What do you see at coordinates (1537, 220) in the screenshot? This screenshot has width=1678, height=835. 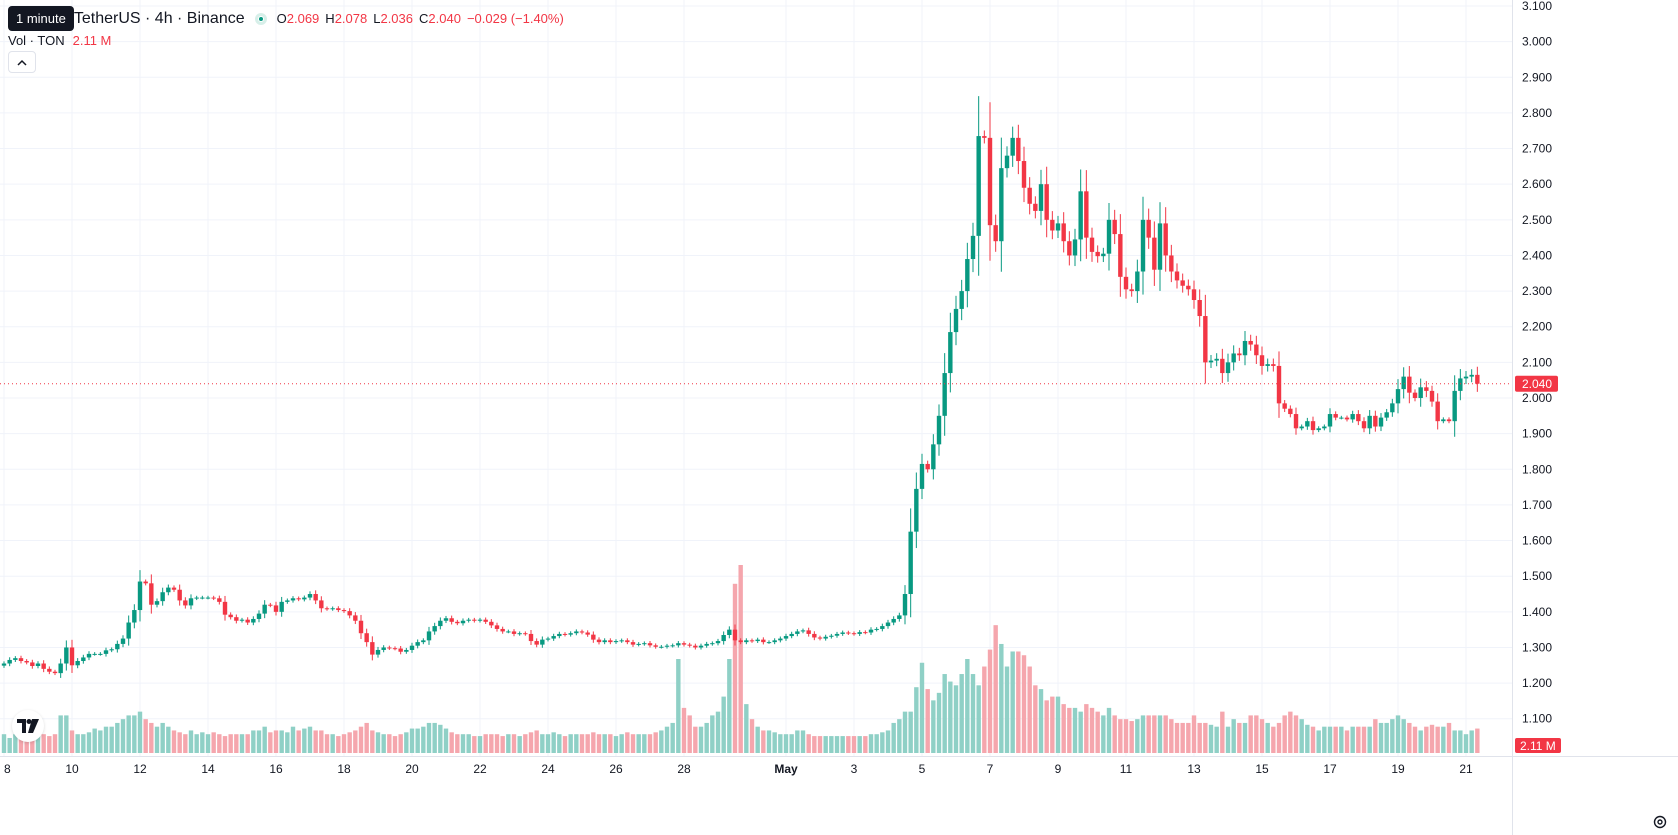 I see `price-tick-label: 2.500` at bounding box center [1537, 220].